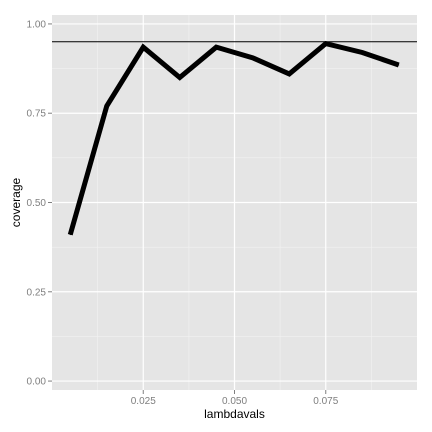 This screenshot has width=432, height=432. What do you see at coordinates (37, 292) in the screenshot?
I see `y-tick-label: 0.25` at bounding box center [37, 292].